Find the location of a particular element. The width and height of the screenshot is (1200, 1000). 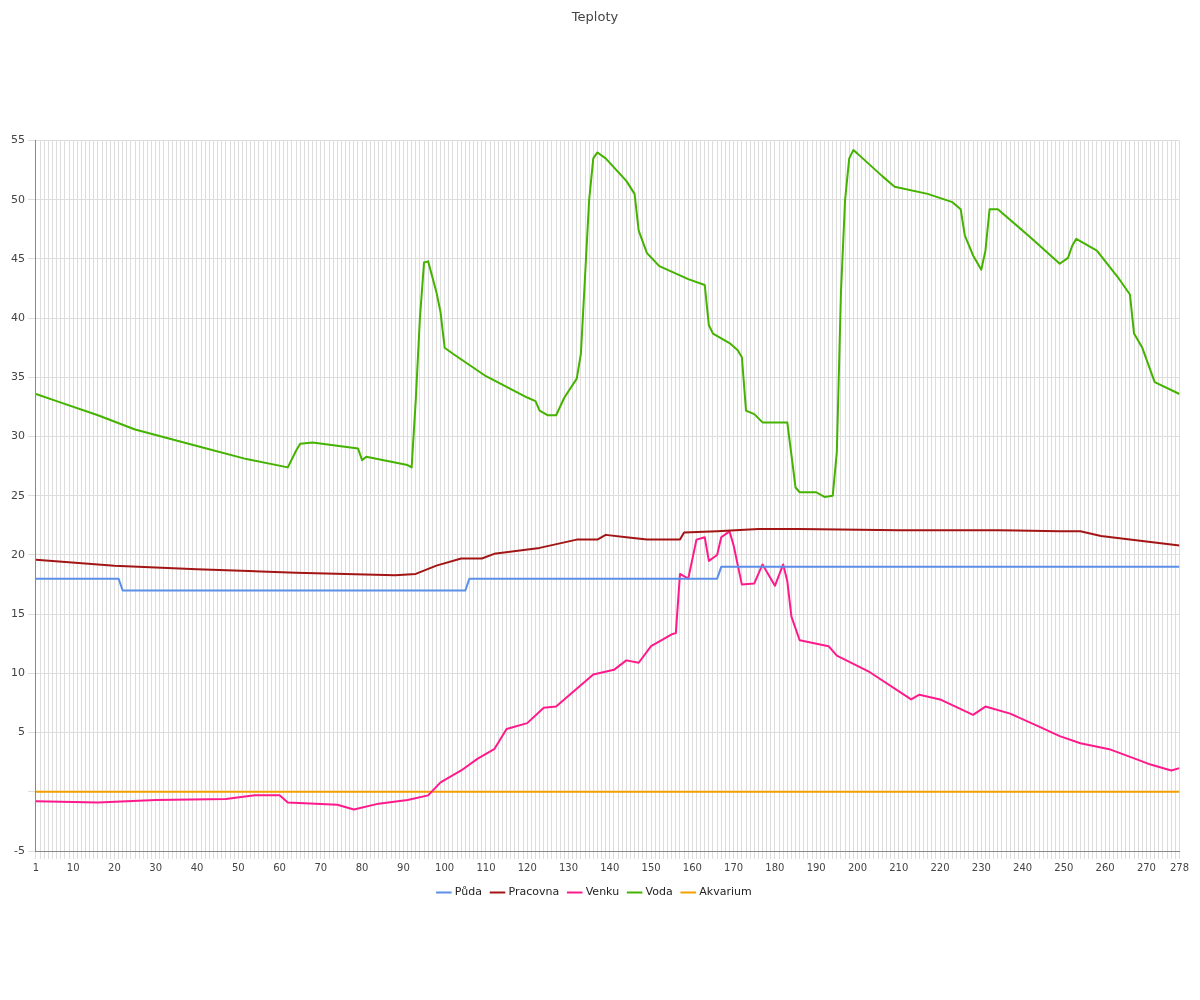

legend-label: Venku is located at coordinates (602, 892).